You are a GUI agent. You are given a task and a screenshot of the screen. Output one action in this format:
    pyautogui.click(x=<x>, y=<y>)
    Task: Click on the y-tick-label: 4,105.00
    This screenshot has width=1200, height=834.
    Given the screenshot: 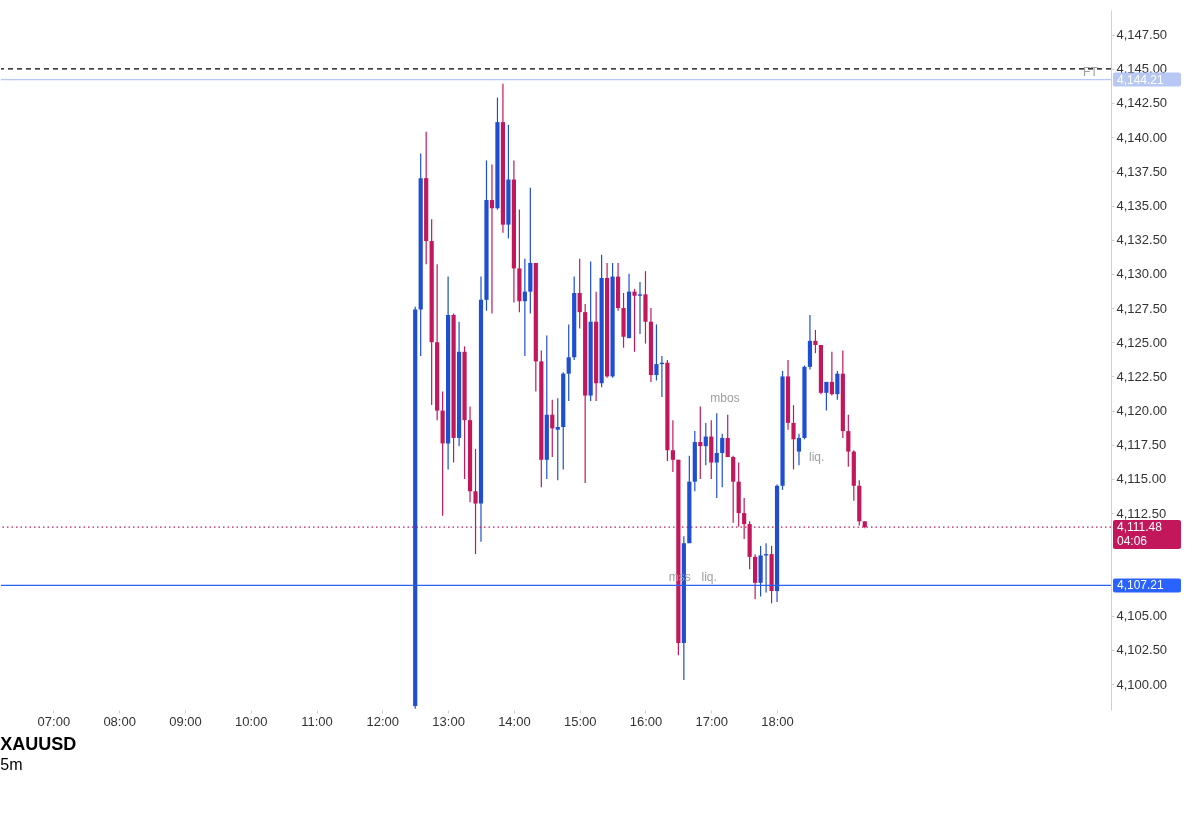 What is the action you would take?
    pyautogui.click(x=1142, y=616)
    